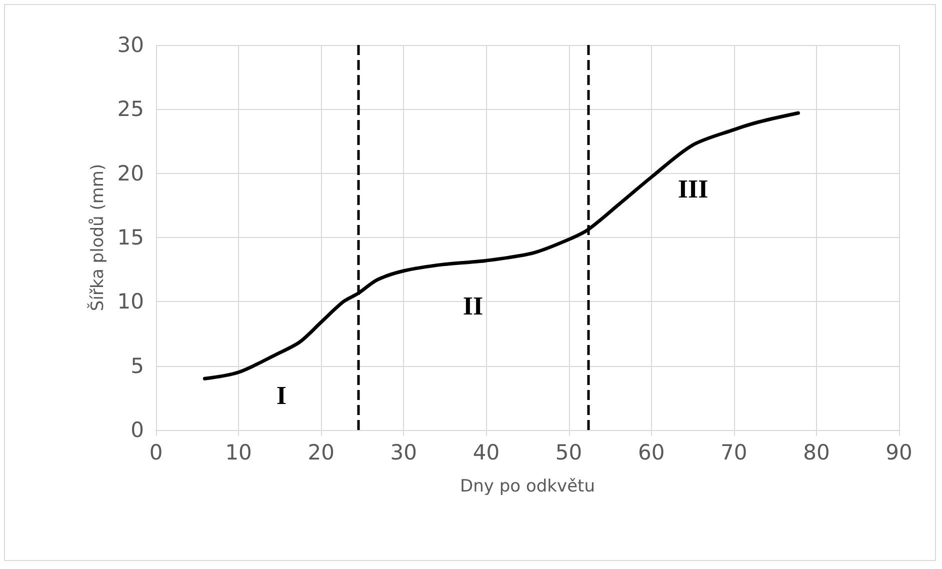  What do you see at coordinates (130, 173) in the screenshot?
I see `y-tick-label: 20` at bounding box center [130, 173].